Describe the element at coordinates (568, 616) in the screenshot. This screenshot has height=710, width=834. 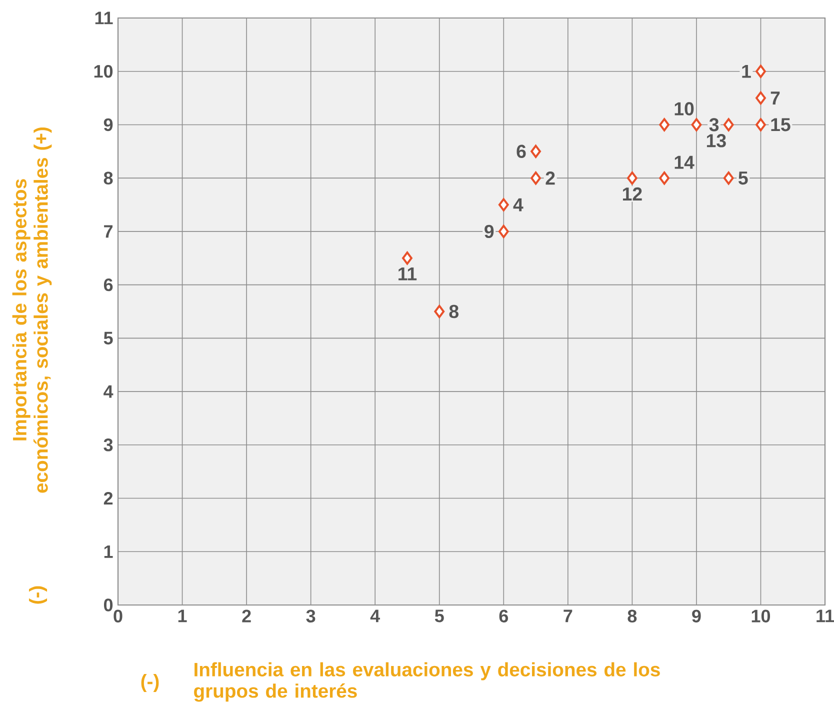
I see `x-tick-label: 7` at that location.